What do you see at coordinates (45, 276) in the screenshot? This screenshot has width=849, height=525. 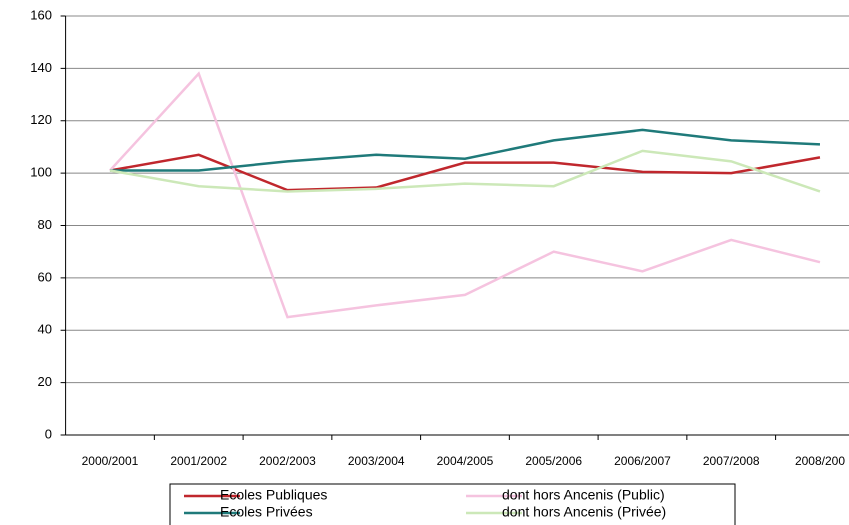 I see `y-tick-label: 60` at bounding box center [45, 276].